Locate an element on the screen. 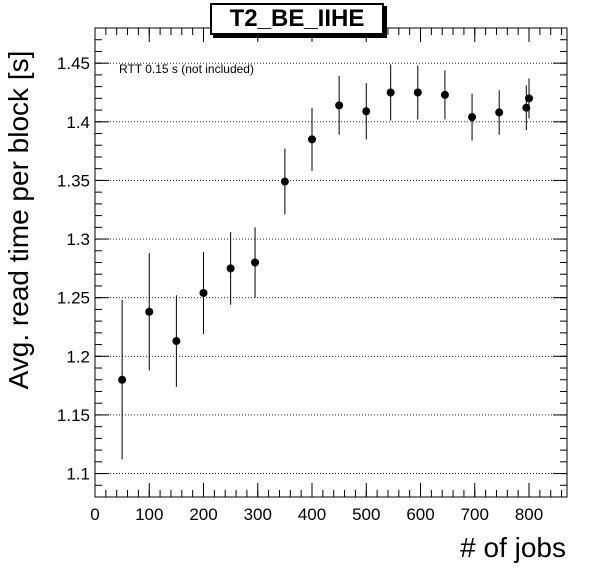  x-tick-label: 300 is located at coordinates (258, 514).